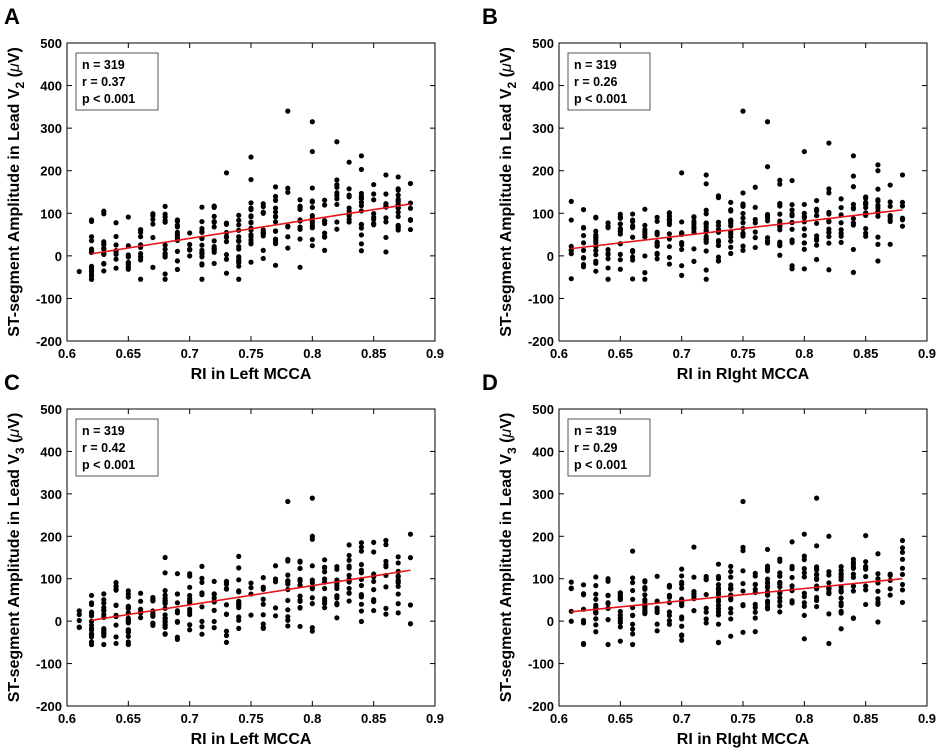  What do you see at coordinates (14, 212) in the screenshot?
I see `y-axis-title-main: ST-segment Amplitude in Lead V` at bounding box center [14, 212].